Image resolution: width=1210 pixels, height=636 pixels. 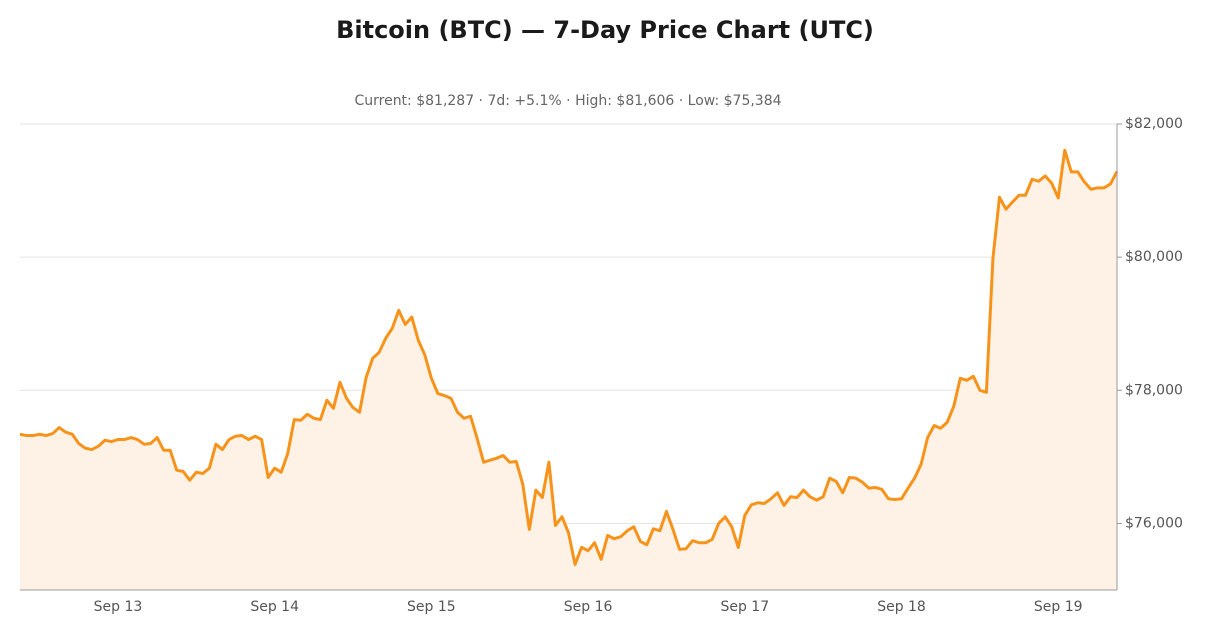 What do you see at coordinates (1154, 124) in the screenshot?
I see `y-tick-label: $82,000` at bounding box center [1154, 124].